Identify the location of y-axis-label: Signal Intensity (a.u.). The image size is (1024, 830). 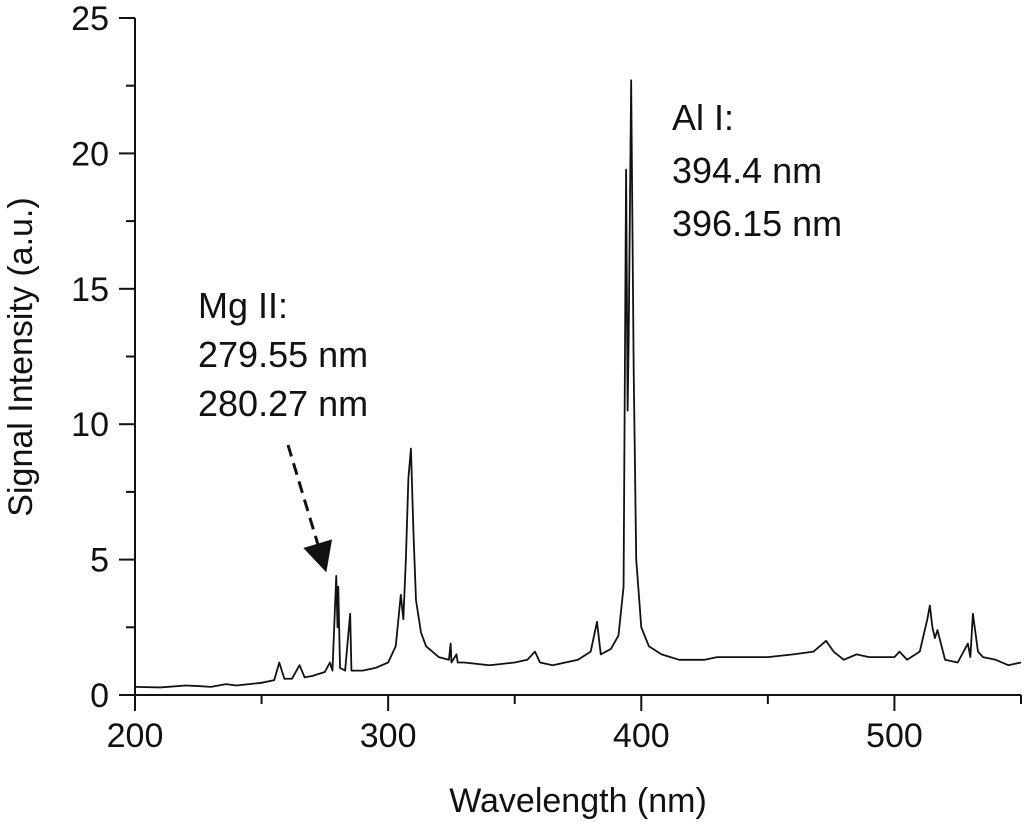
(21, 356).